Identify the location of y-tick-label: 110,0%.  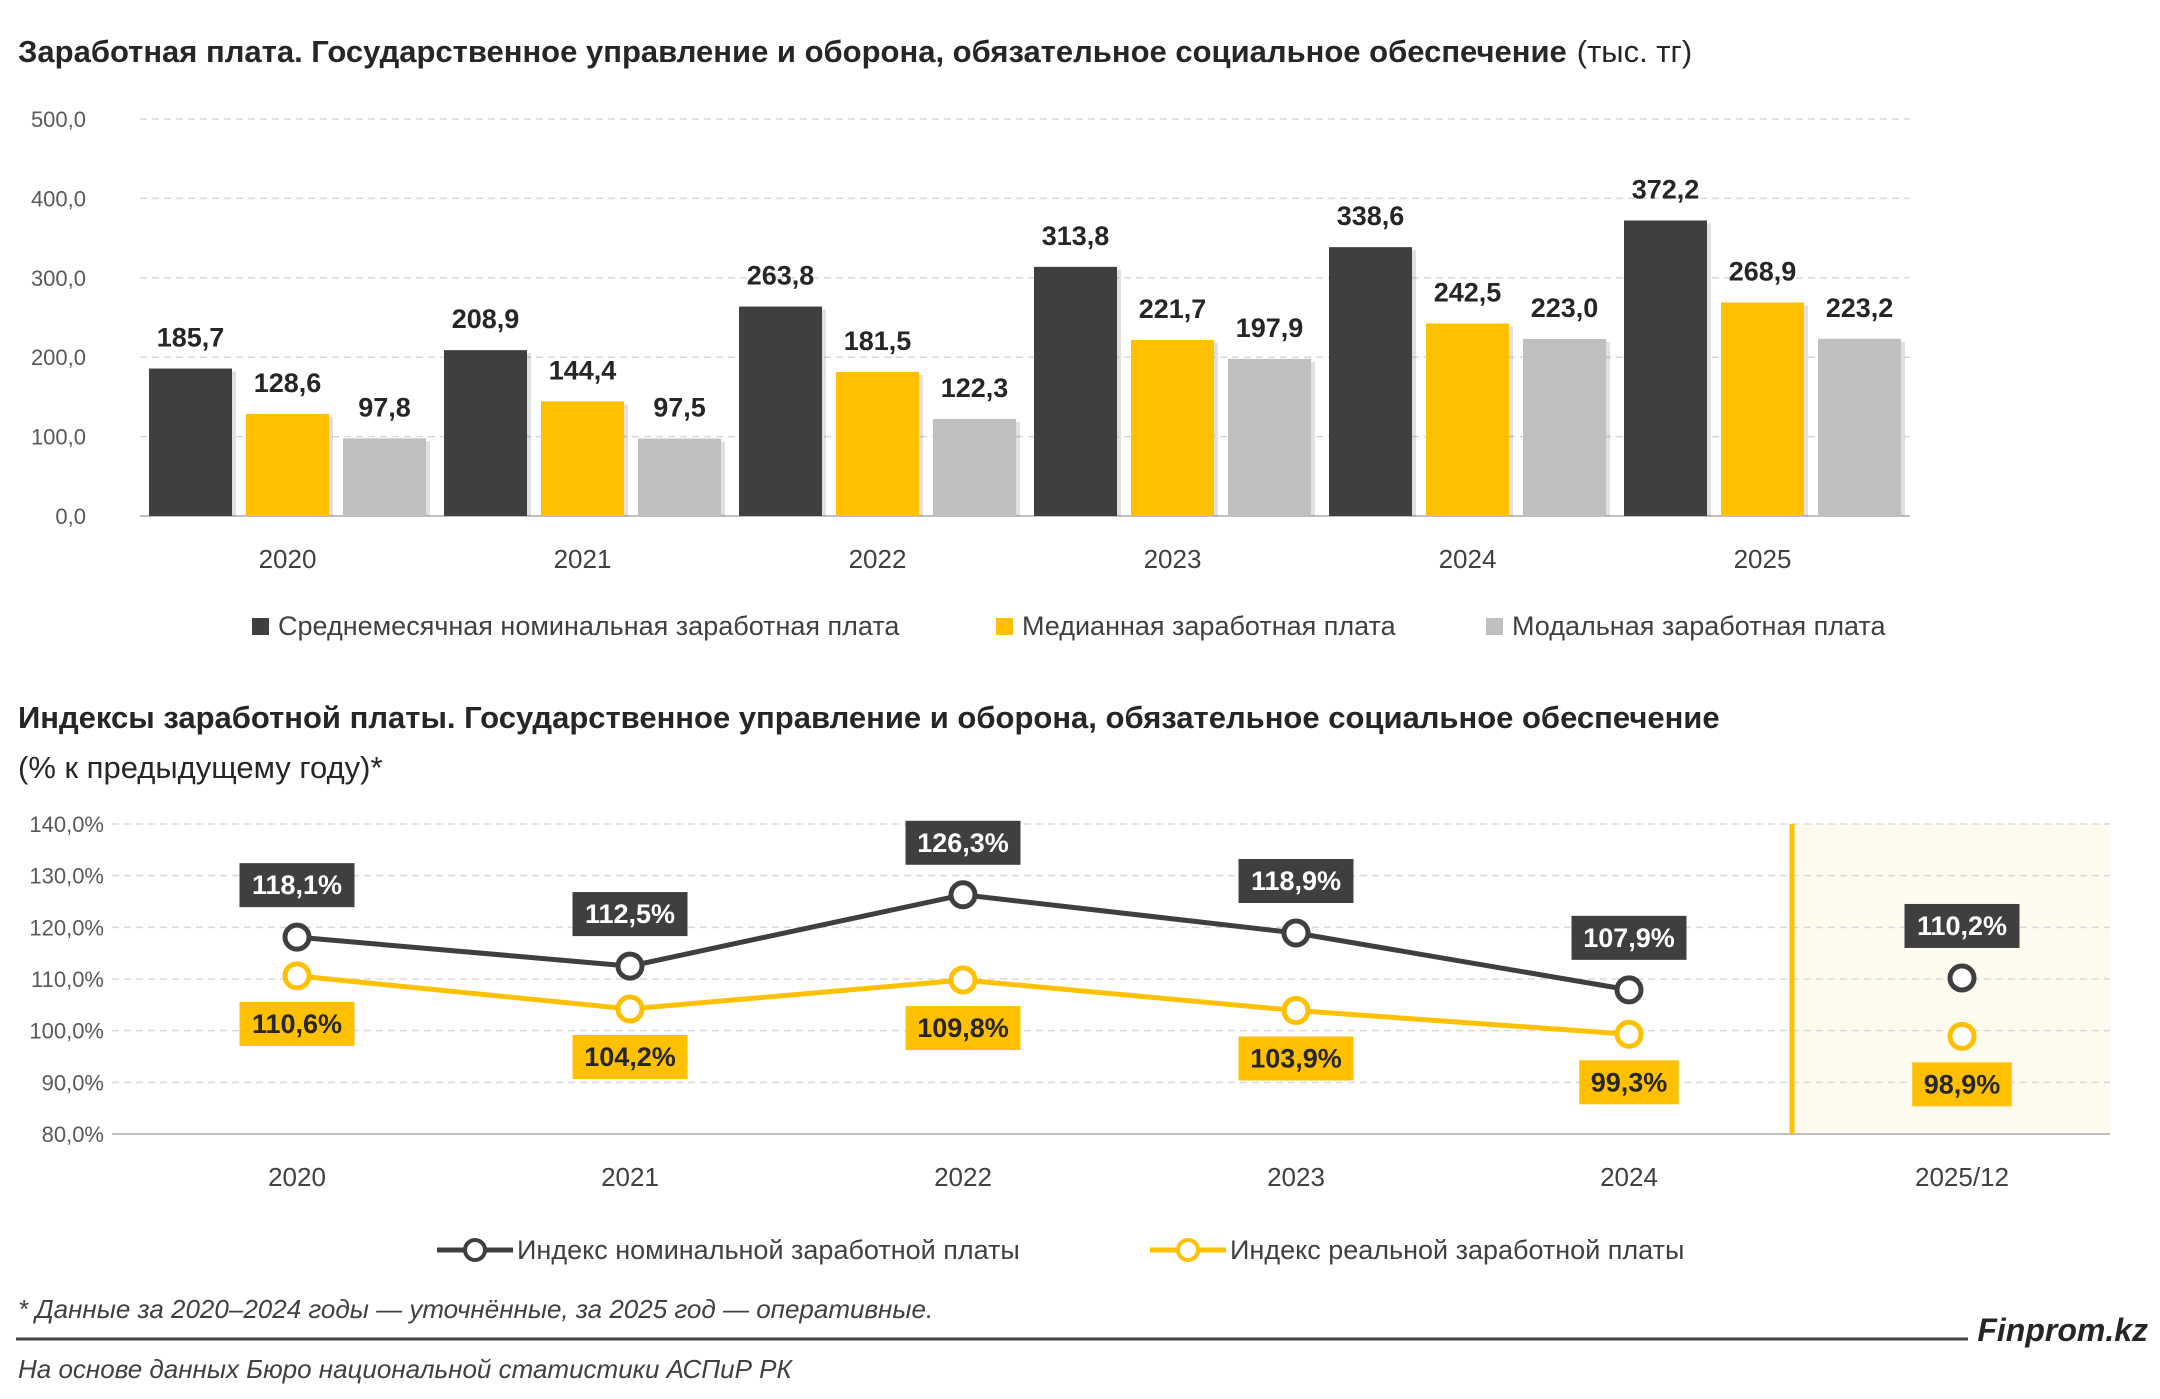
(67, 979).